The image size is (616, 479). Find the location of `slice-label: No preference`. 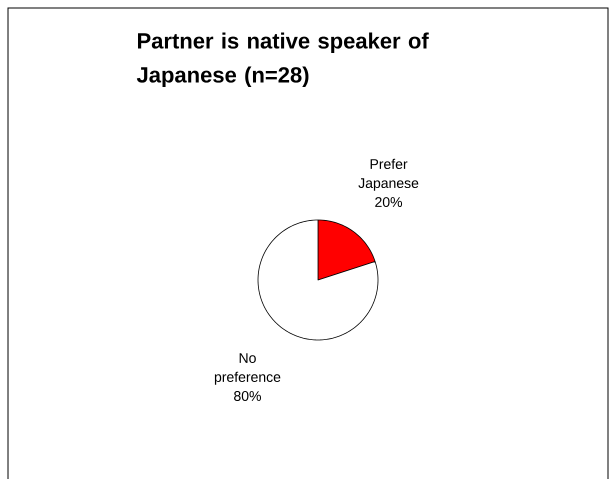

slice-label: No preference is located at coordinates (247, 369).